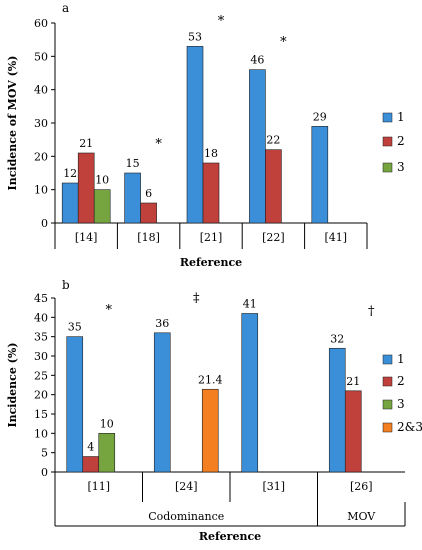 This screenshot has height=550, width=422. What do you see at coordinates (186, 486) in the screenshot?
I see `x-tick-label: [24]` at bounding box center [186, 486].